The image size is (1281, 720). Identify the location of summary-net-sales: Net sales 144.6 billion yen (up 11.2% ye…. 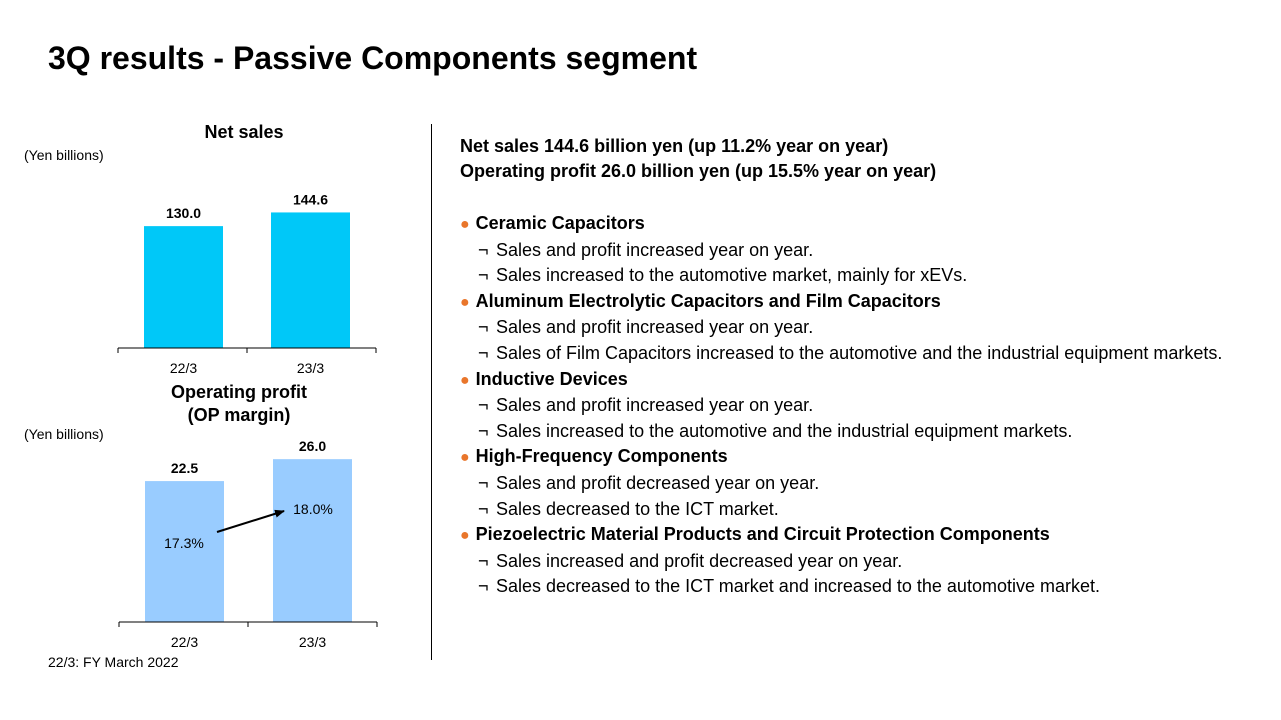
(674, 146).